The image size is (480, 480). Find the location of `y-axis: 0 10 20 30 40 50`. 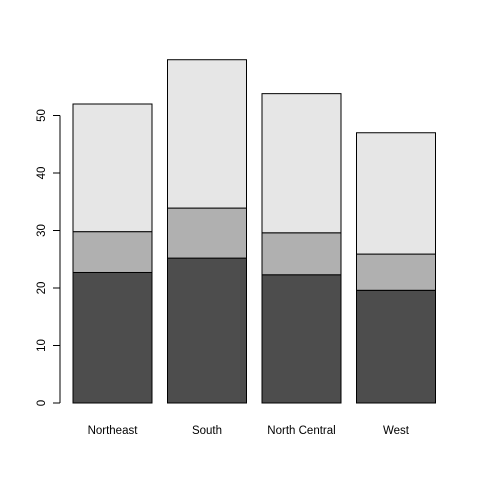

y-axis: 0 10 20 30 40 50 is located at coordinates (48, 257).